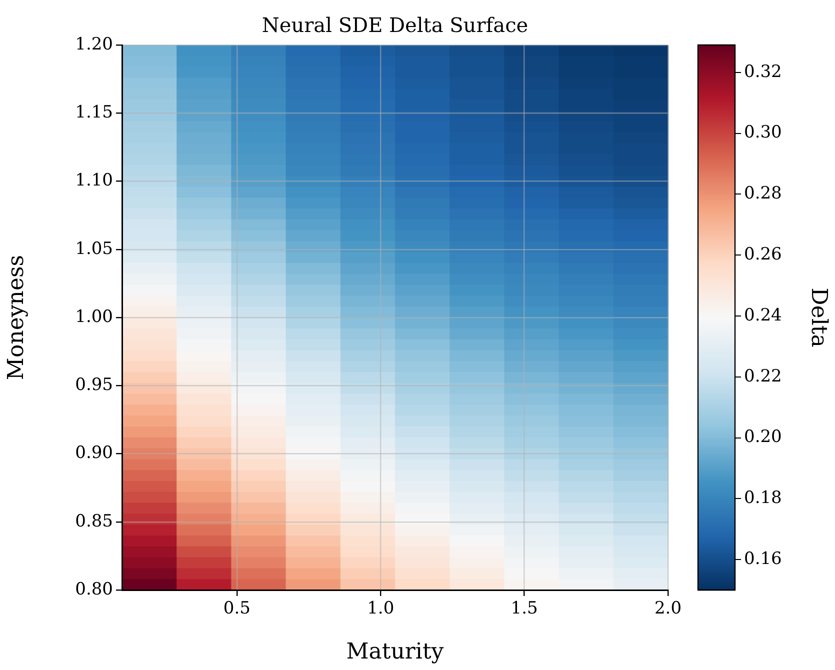 The width and height of the screenshot is (835, 670). Describe the element at coordinates (94, 44) in the screenshot. I see `y-tick-label: 1.20` at that location.